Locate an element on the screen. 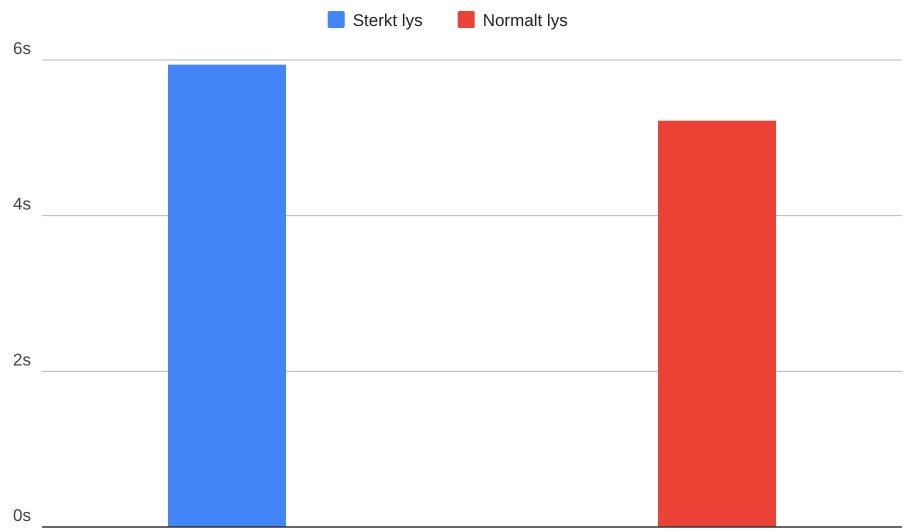  y-tick-label: 2s is located at coordinates (22, 360).